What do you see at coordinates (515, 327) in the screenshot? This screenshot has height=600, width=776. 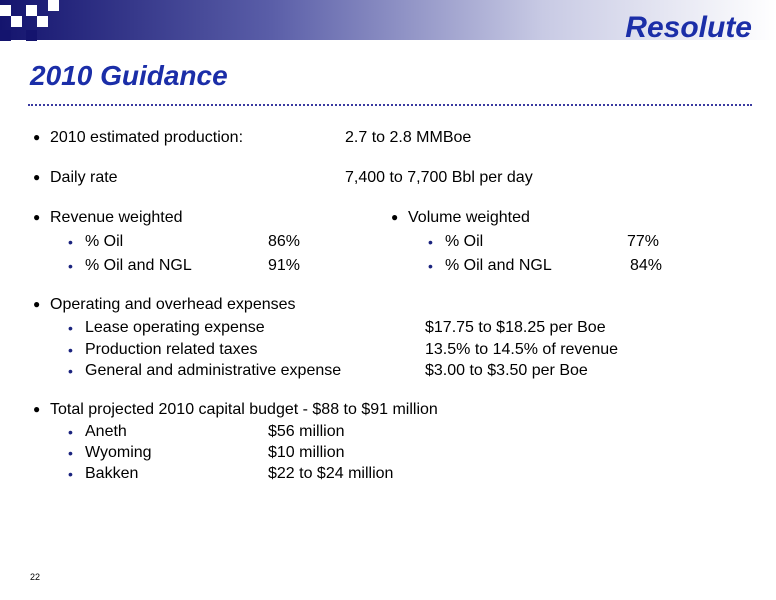 I see `row-value: $17.75 to $18.25 per Boe` at bounding box center [515, 327].